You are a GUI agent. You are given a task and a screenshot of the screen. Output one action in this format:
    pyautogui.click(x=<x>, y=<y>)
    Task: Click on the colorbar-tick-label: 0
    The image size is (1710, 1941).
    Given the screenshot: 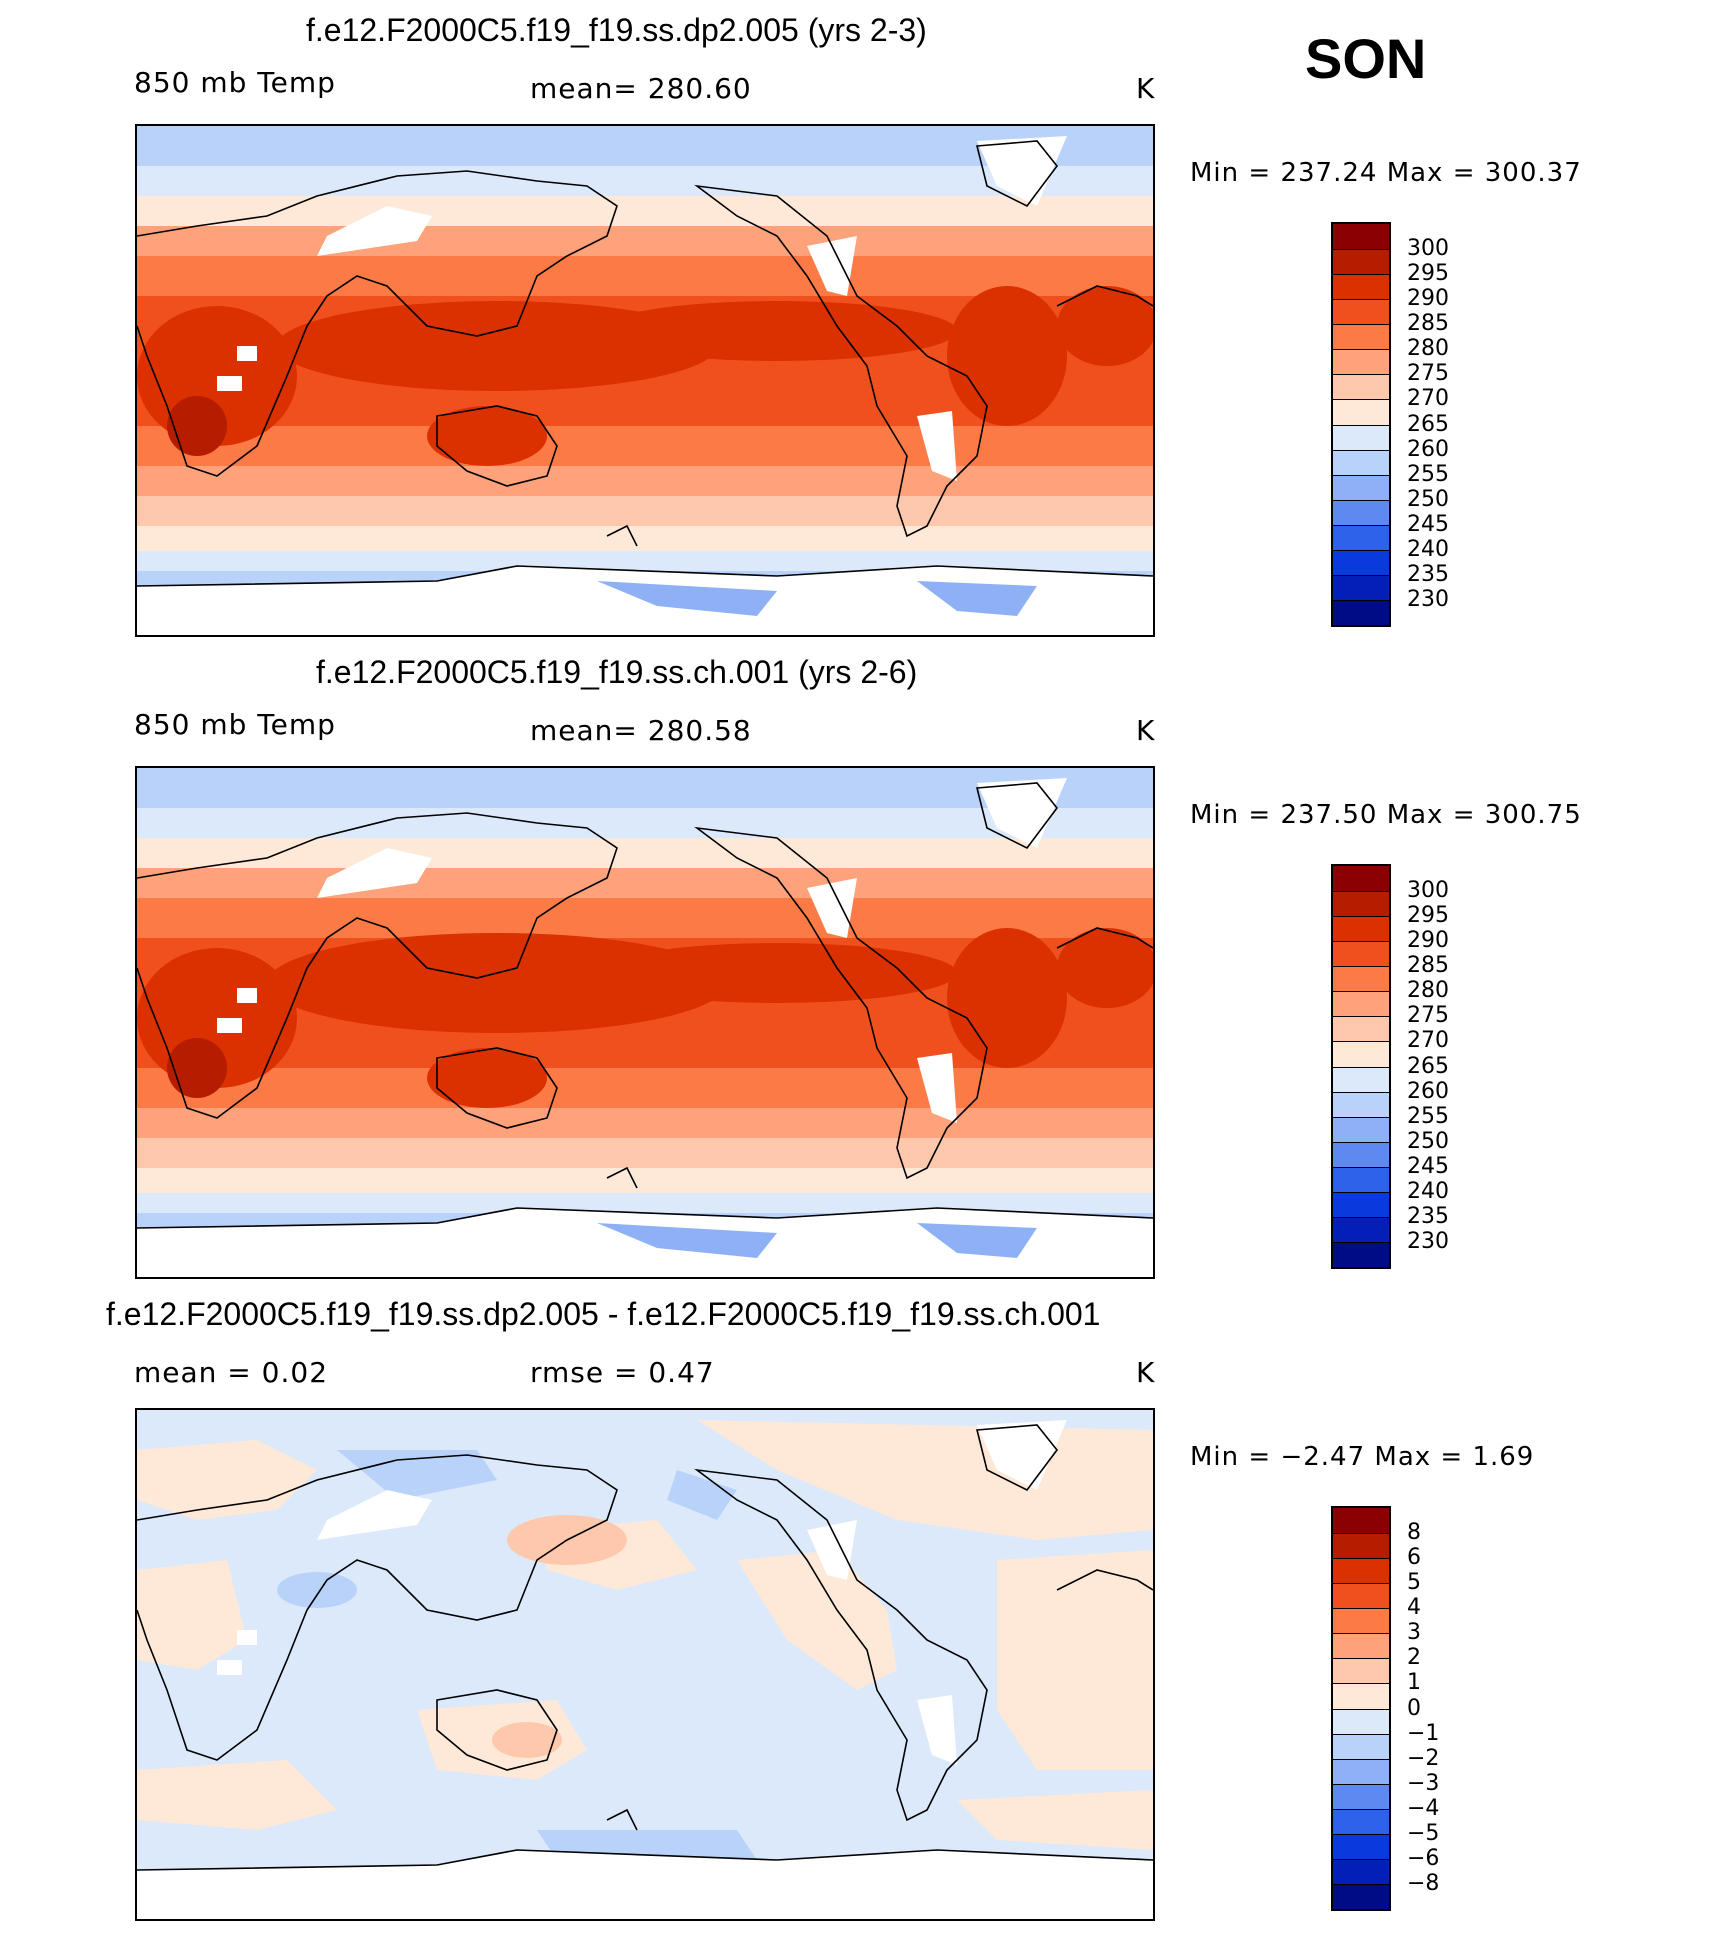 What is the action you would take?
    pyautogui.click(x=1414, y=1708)
    